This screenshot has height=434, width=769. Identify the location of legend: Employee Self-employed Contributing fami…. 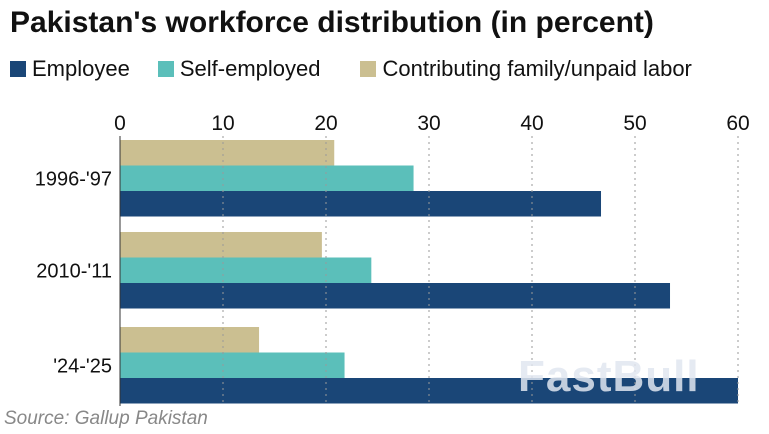
(365, 69).